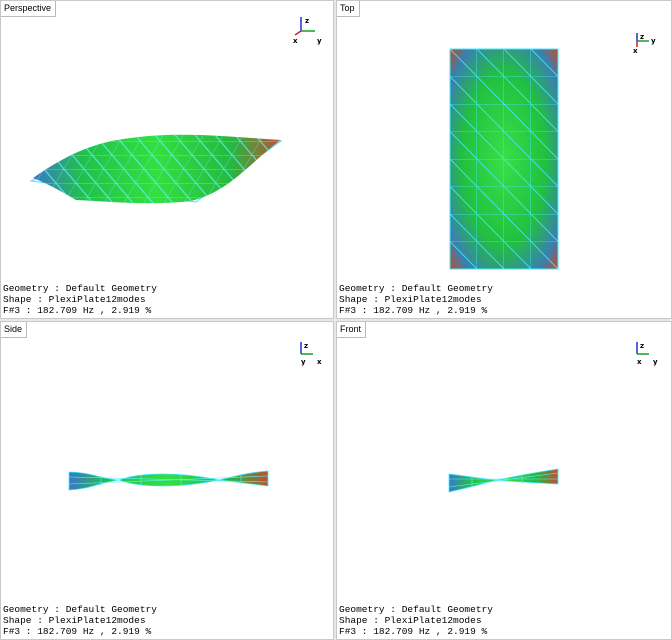 The width and height of the screenshot is (672, 640). What do you see at coordinates (311, 354) in the screenshot?
I see `axis-triad: z y x` at bounding box center [311, 354].